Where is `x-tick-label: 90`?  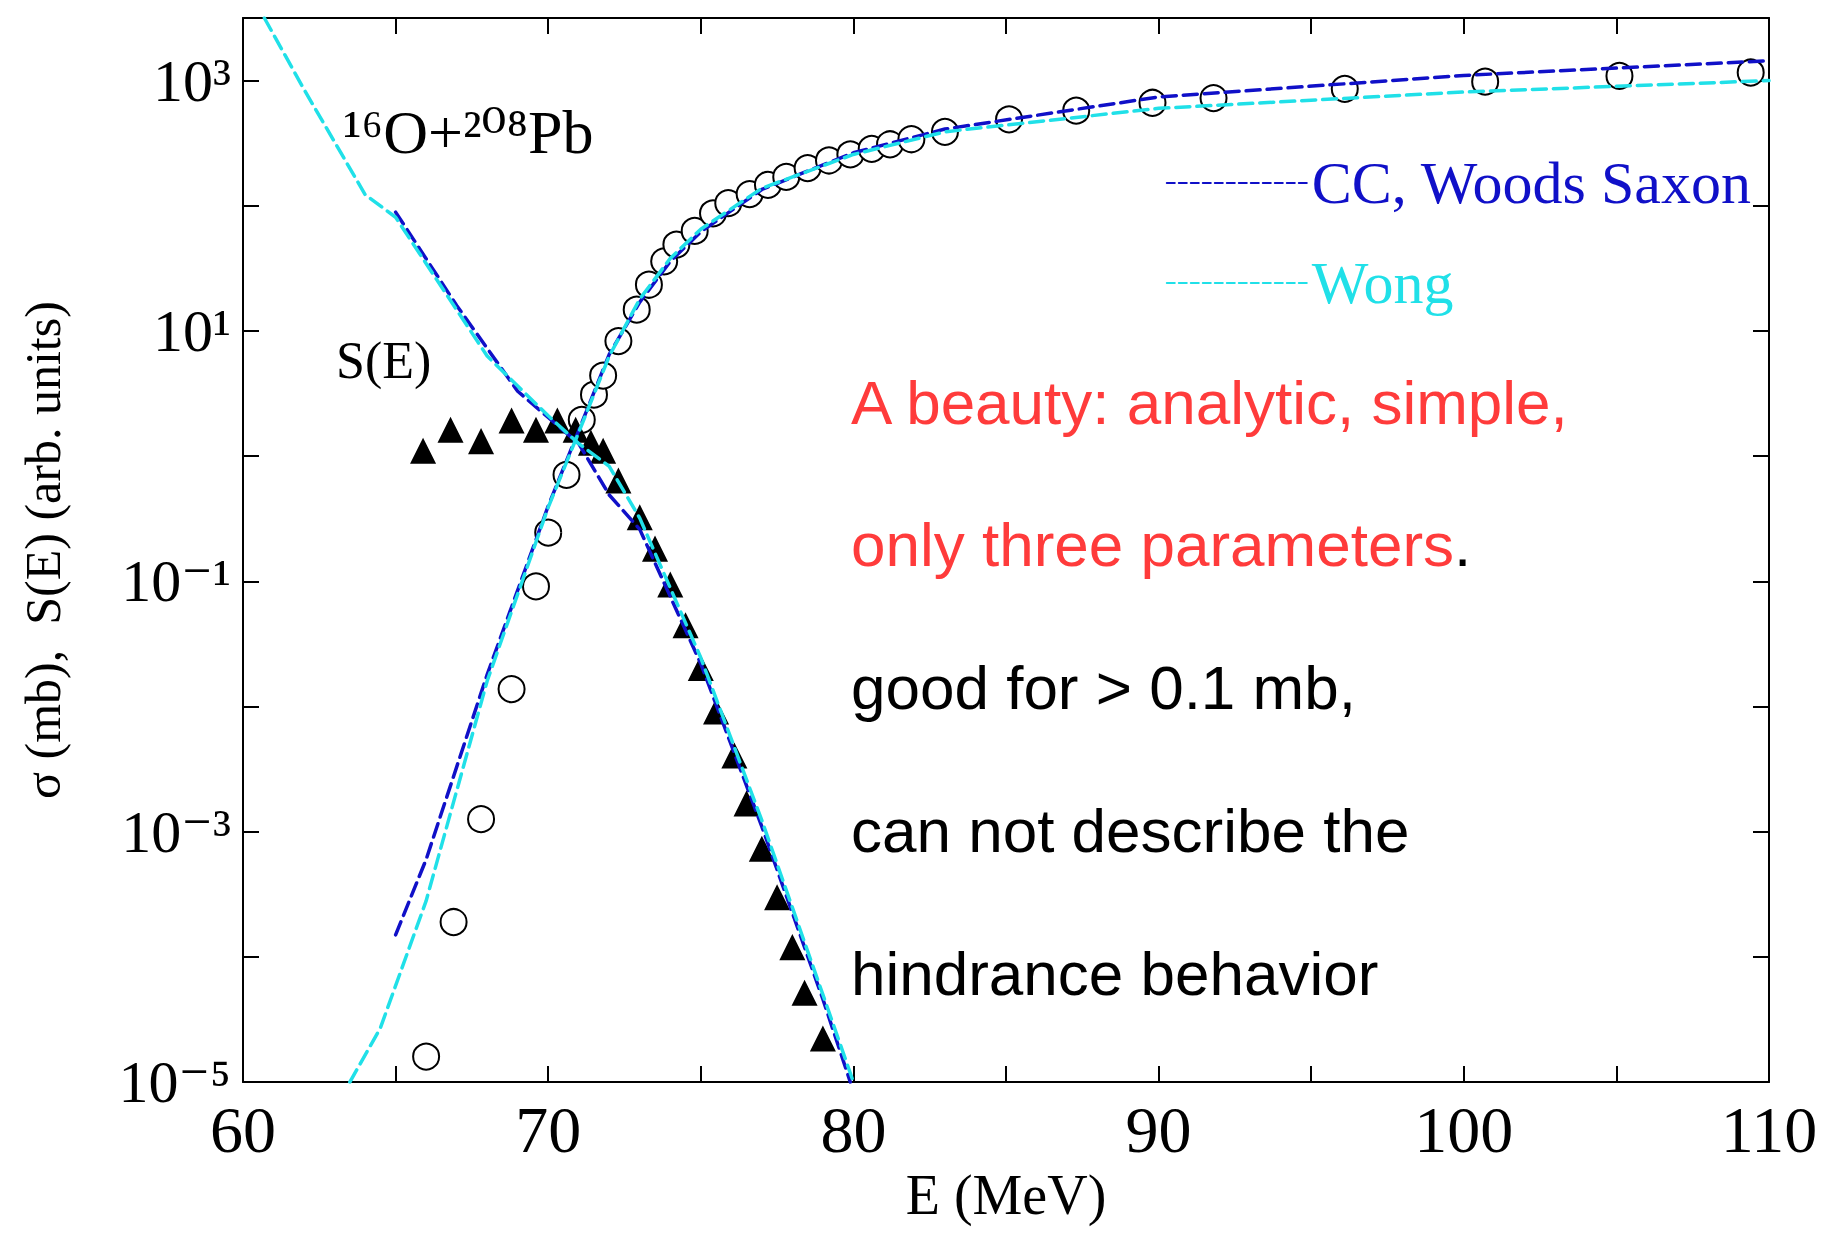
x-tick-label: 90 is located at coordinates (1158, 1129).